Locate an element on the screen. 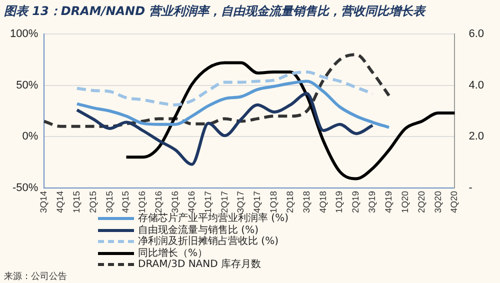 This screenshot has height=283, width=500. x-tick-label: 2Q15 is located at coordinates (93, 202).